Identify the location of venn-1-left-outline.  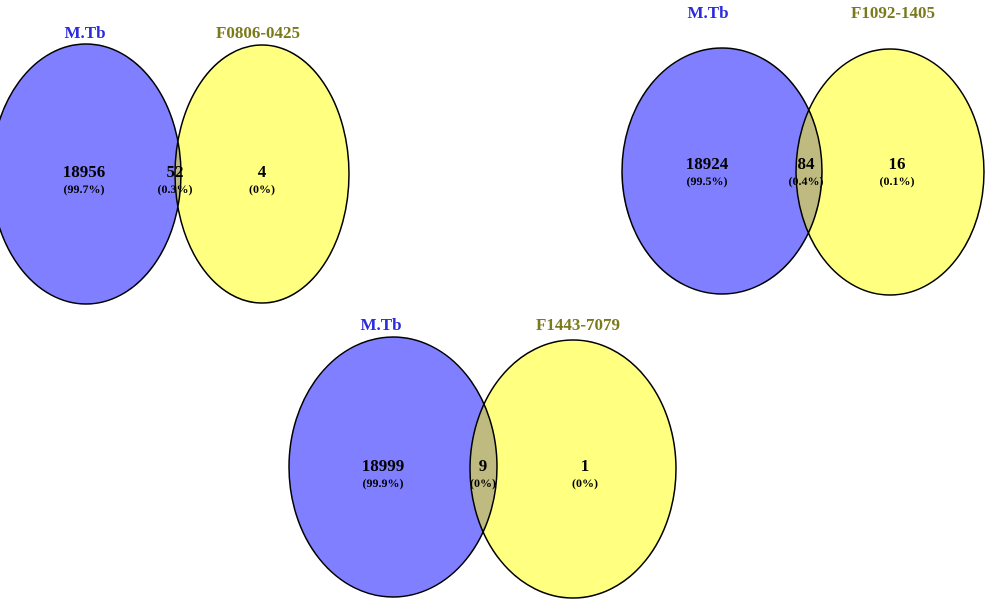
(91, 174).